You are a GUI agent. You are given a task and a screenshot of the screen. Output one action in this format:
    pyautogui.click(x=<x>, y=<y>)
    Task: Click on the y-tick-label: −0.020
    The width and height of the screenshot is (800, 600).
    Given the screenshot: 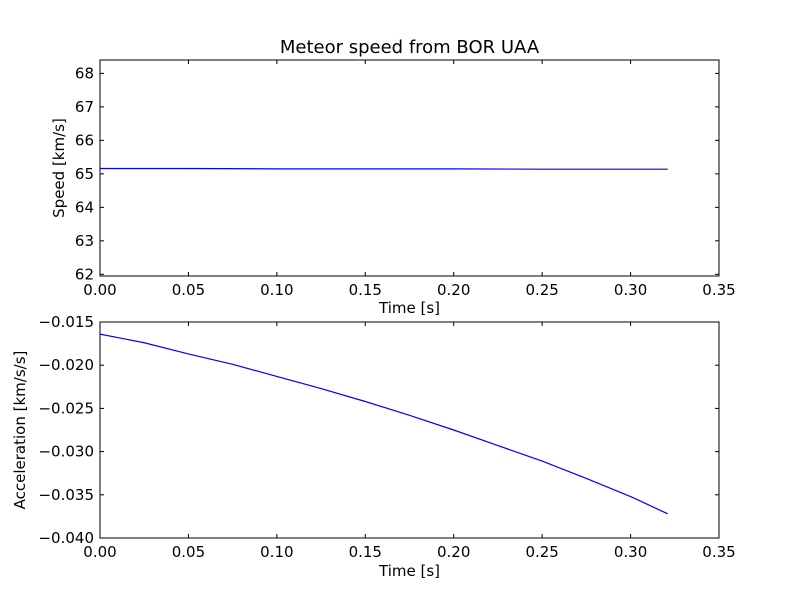 What is the action you would take?
    pyautogui.click(x=66, y=365)
    